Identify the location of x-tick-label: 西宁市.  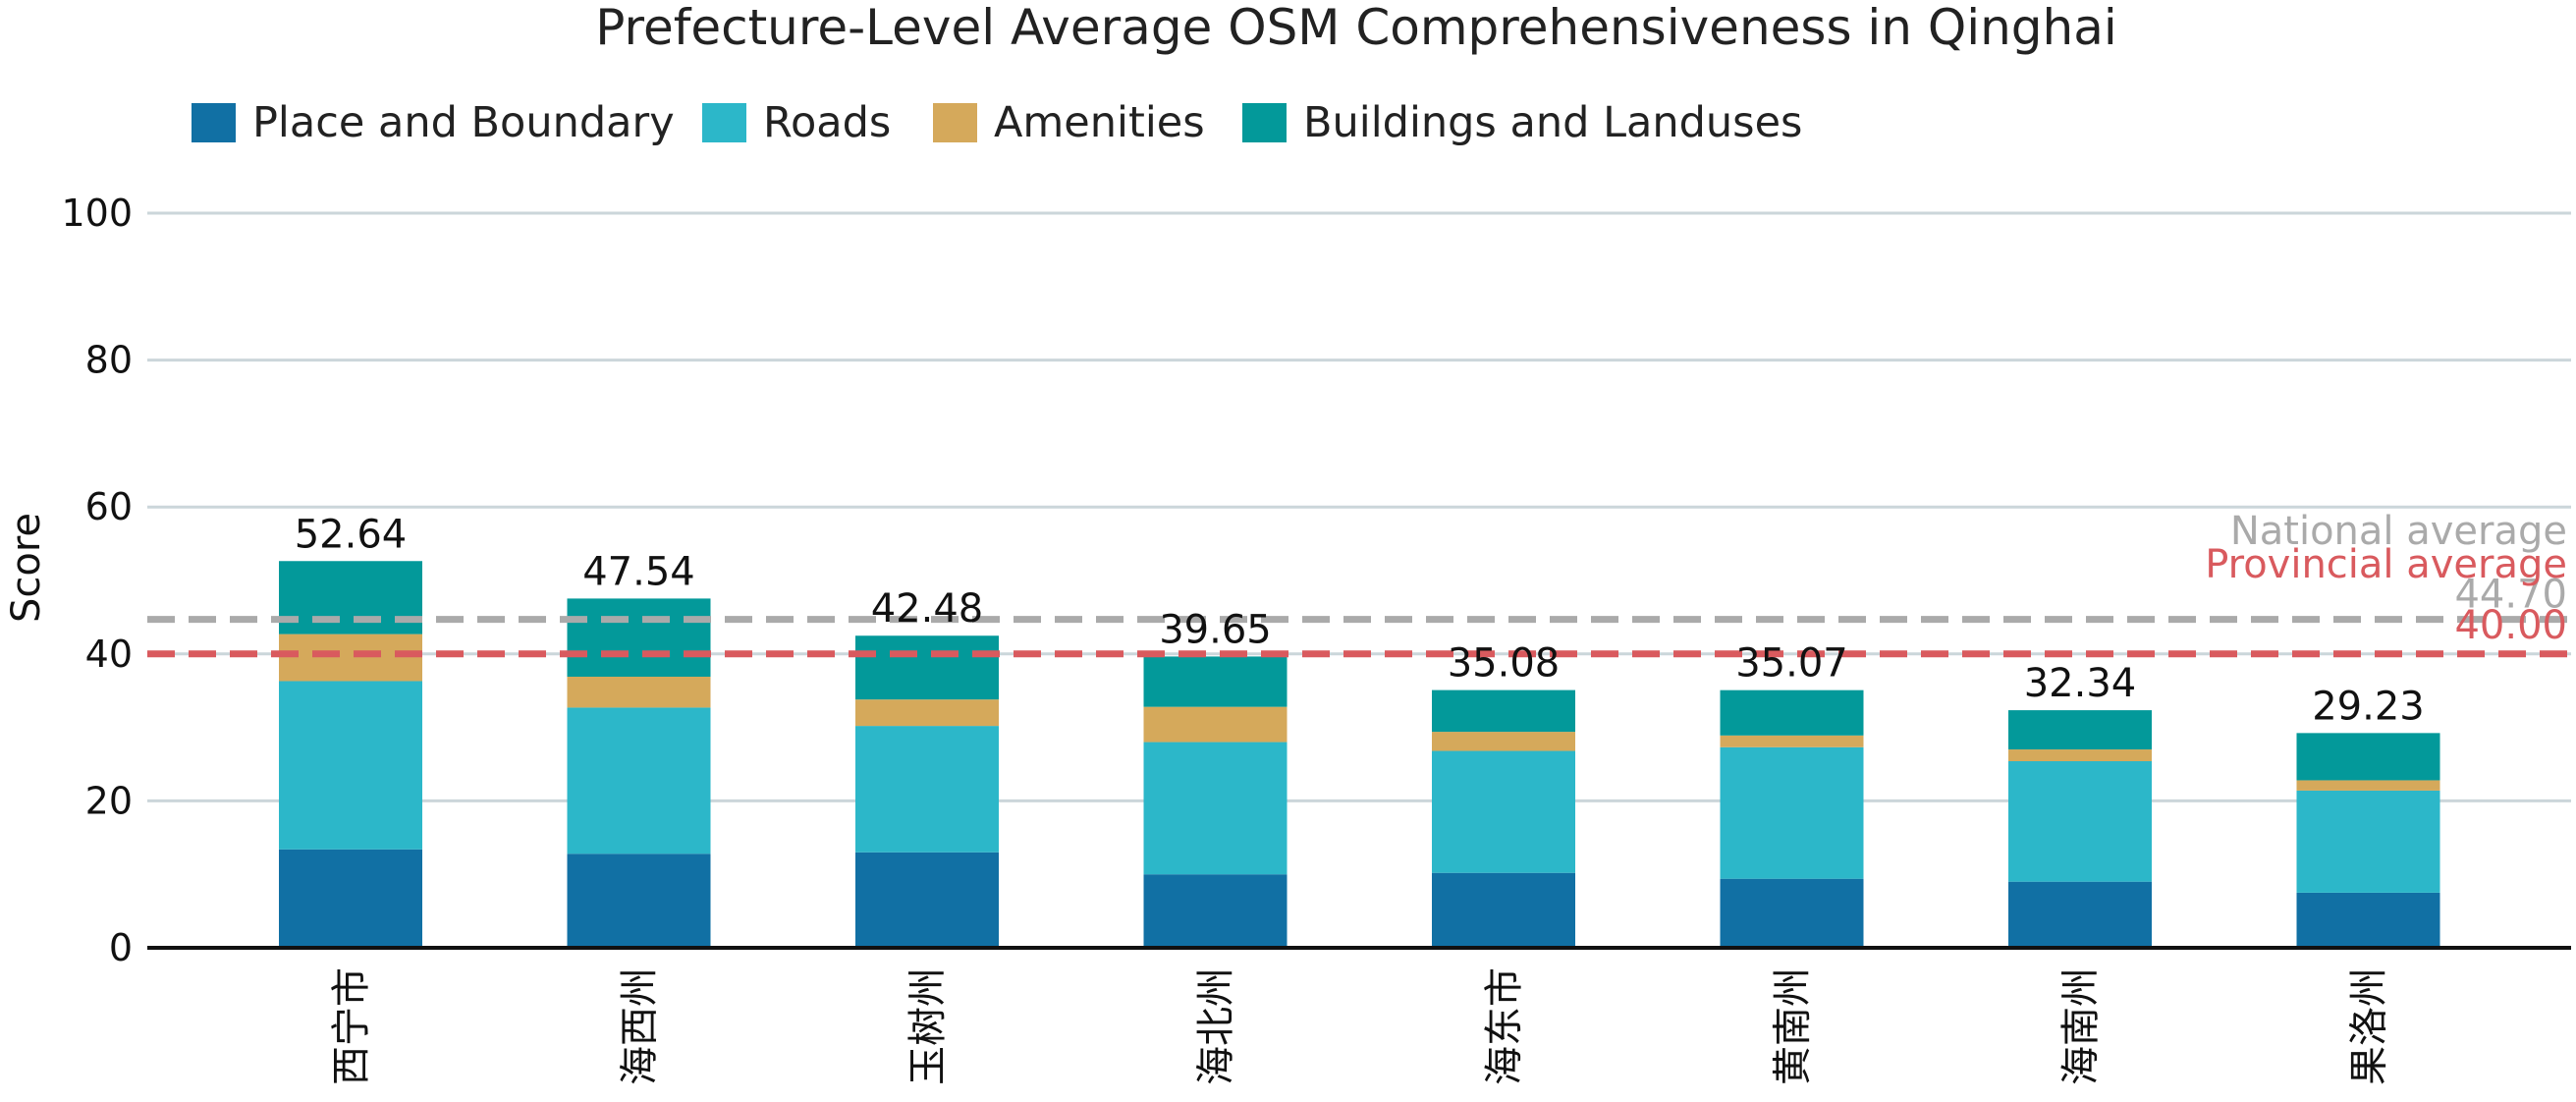
(352, 1026).